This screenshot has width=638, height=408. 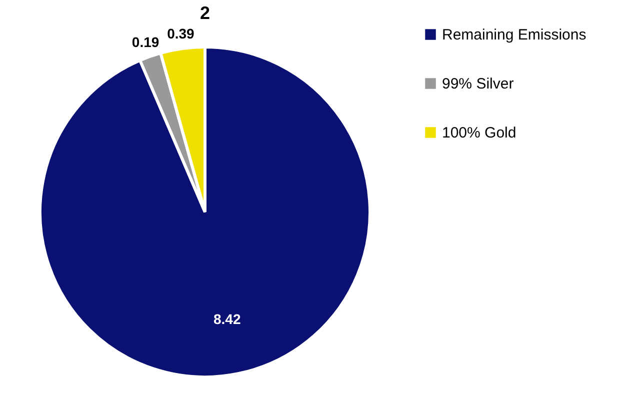 I want to click on legend-label: 99% Silver, so click(x=478, y=84).